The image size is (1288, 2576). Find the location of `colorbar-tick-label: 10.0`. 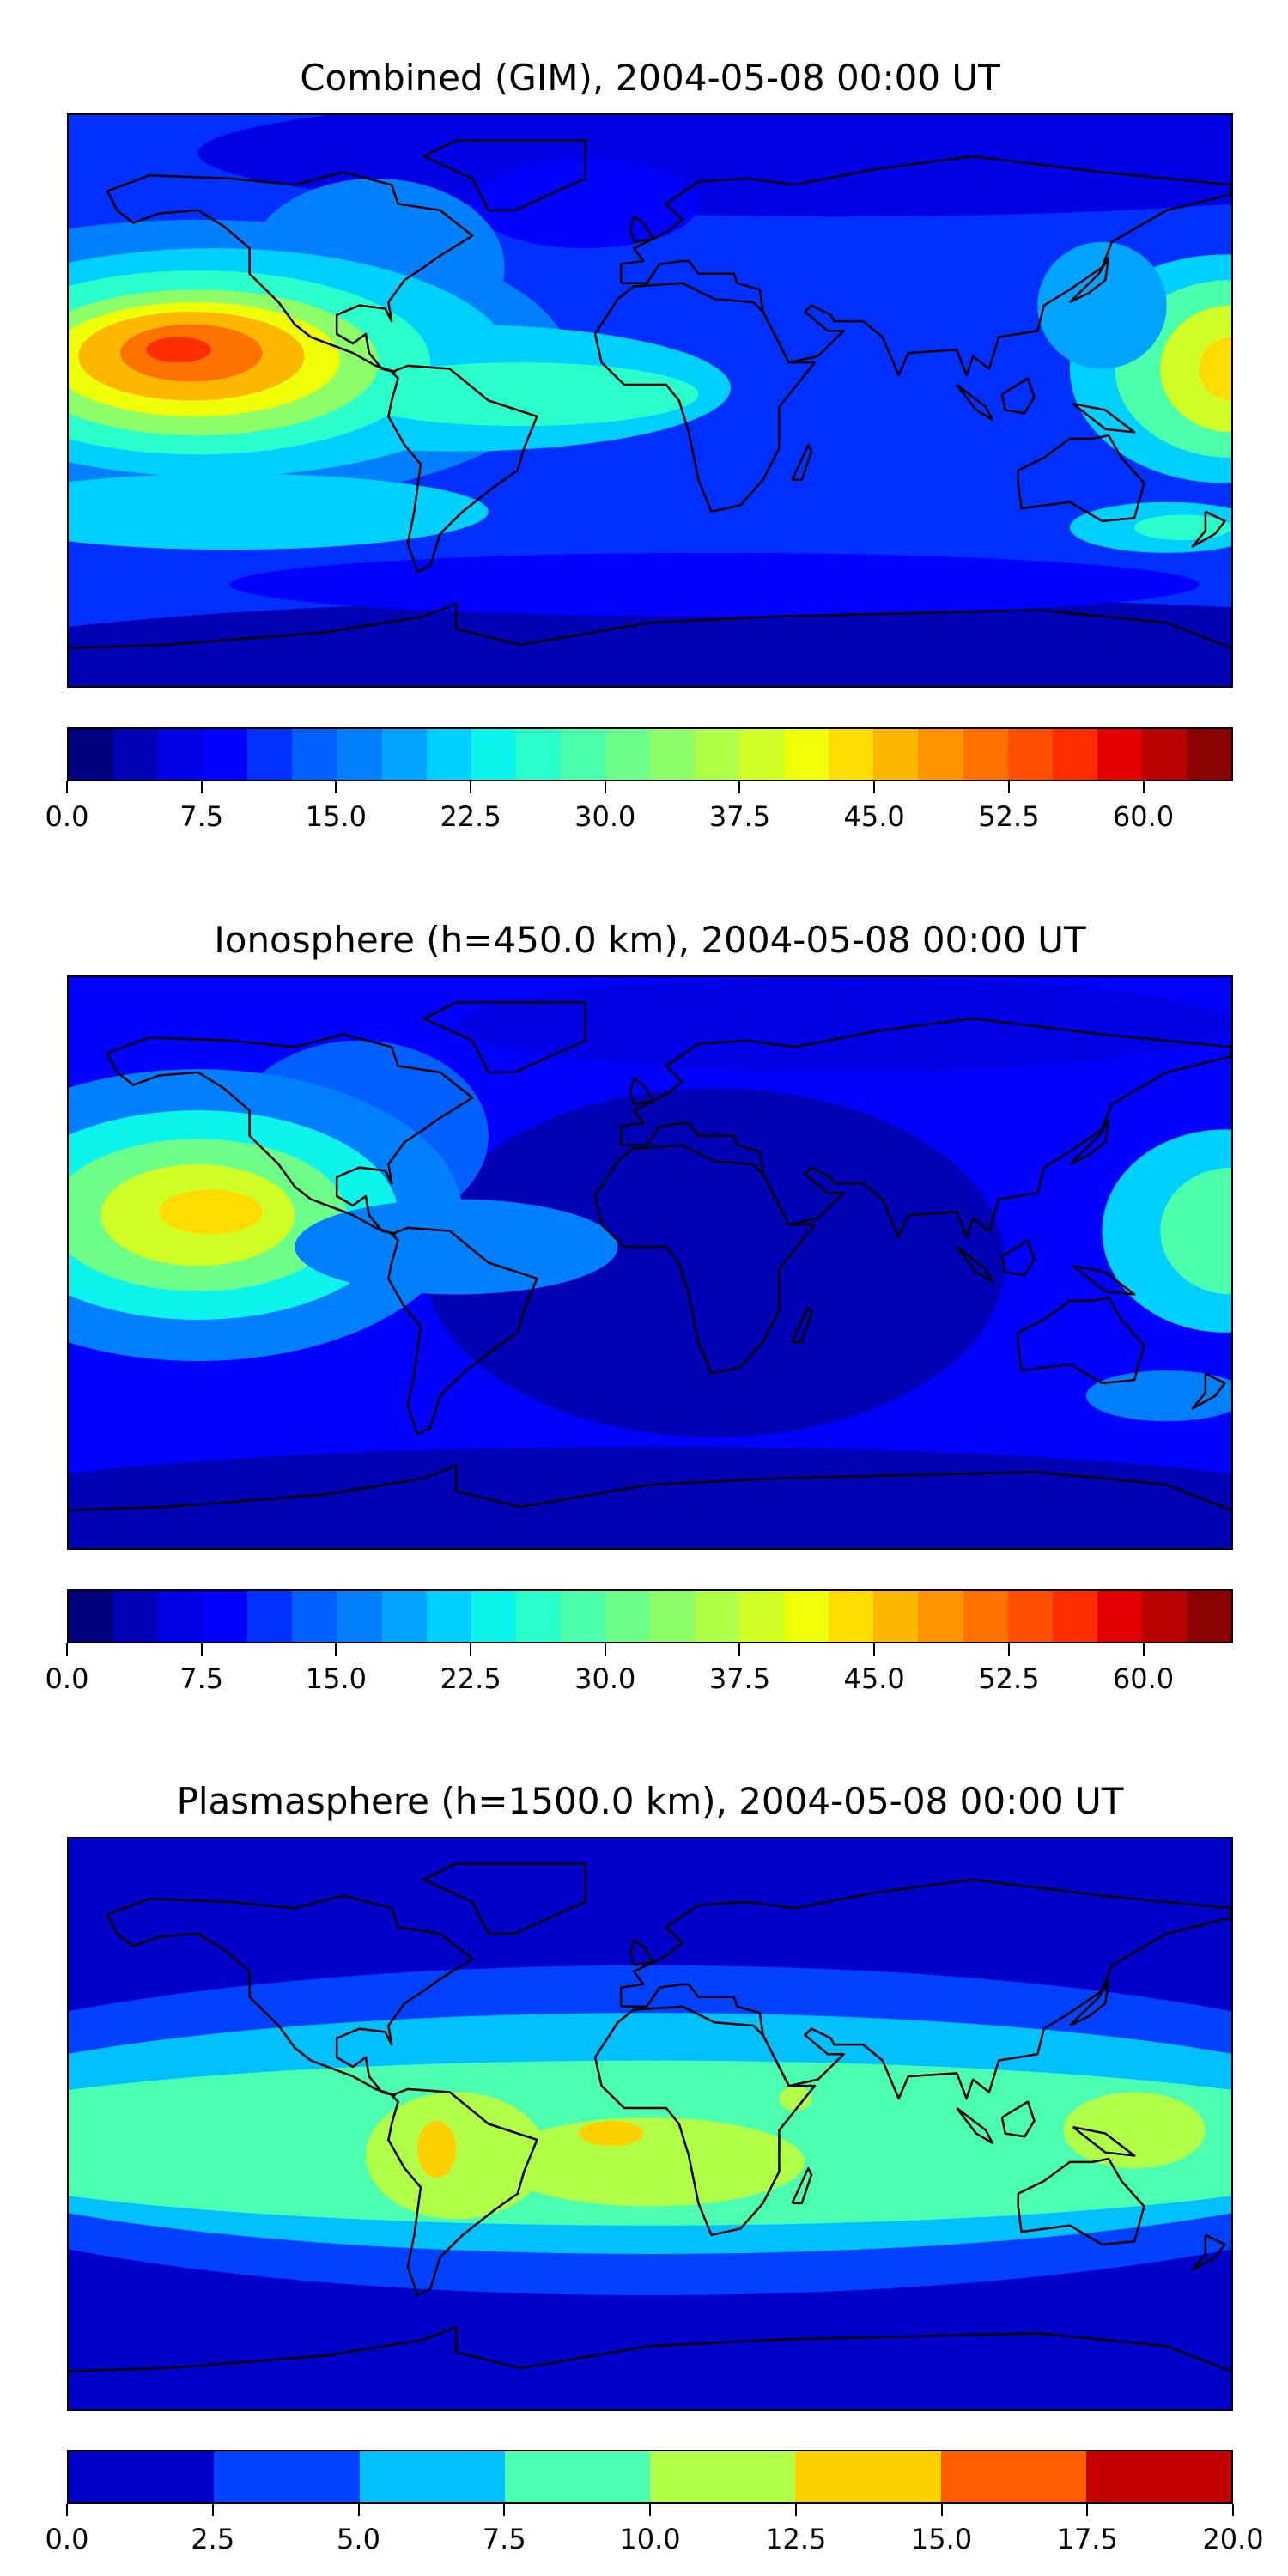

colorbar-tick-label: 10.0 is located at coordinates (650, 2539).